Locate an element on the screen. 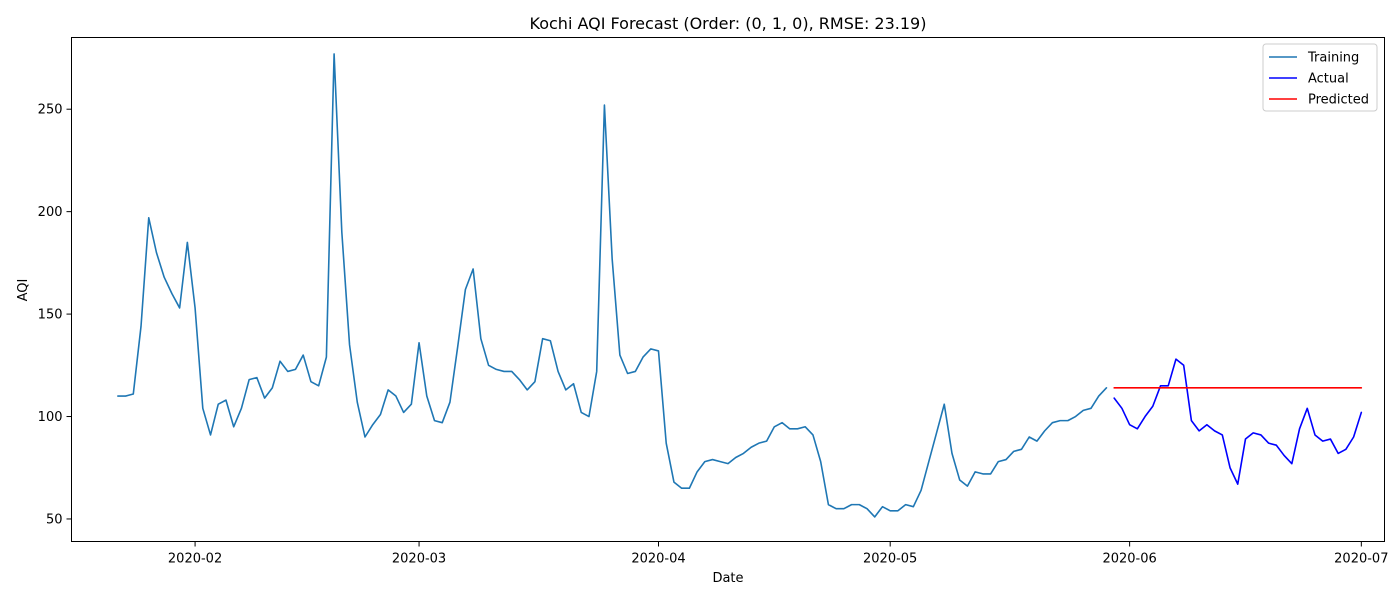  legend-label-training: Training is located at coordinates (1333, 58).